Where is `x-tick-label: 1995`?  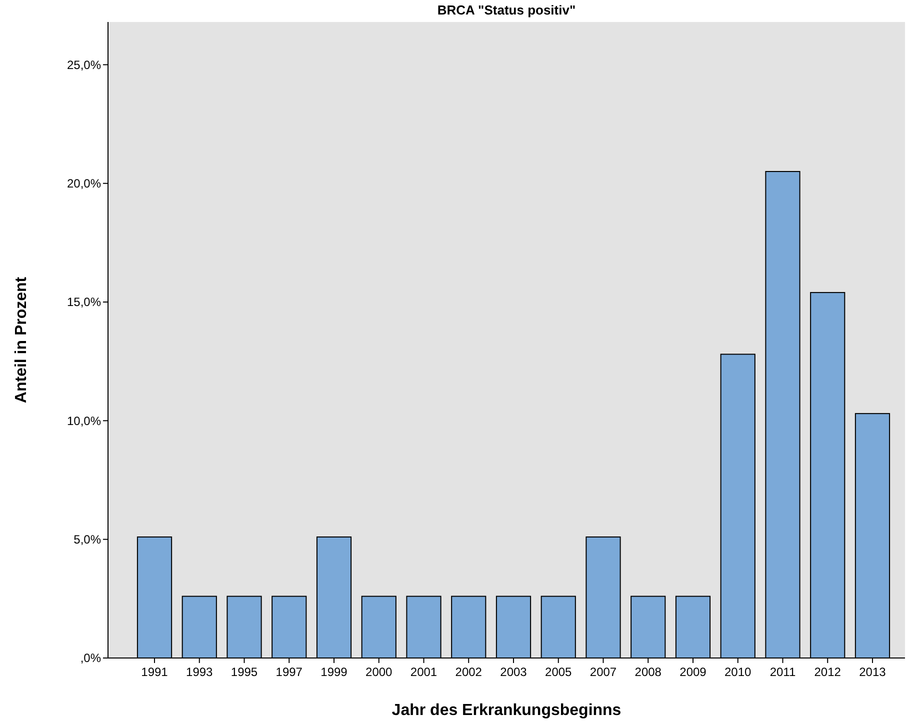 x-tick-label: 1995 is located at coordinates (244, 672).